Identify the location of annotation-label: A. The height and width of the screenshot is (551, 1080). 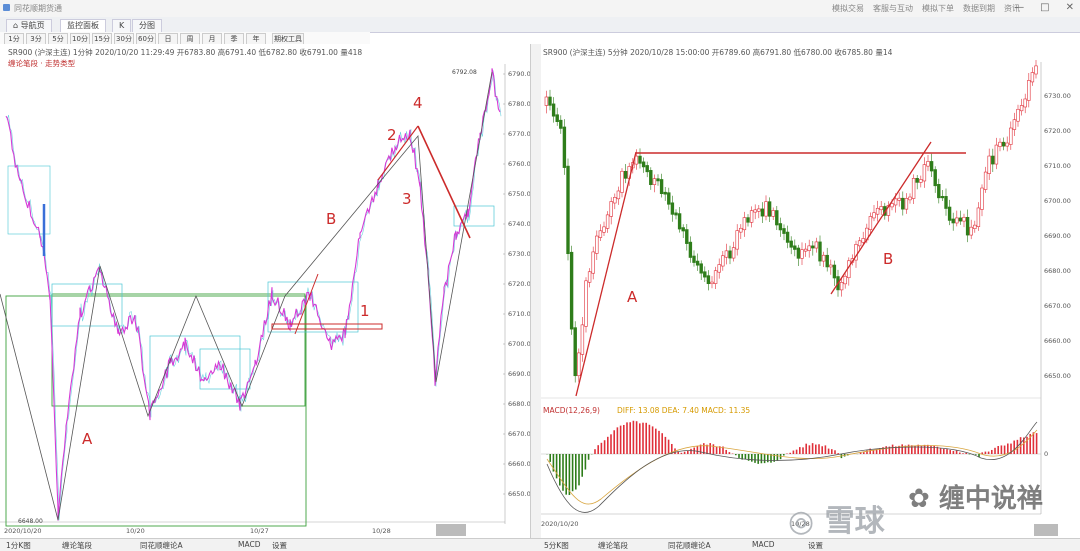
(87, 439).